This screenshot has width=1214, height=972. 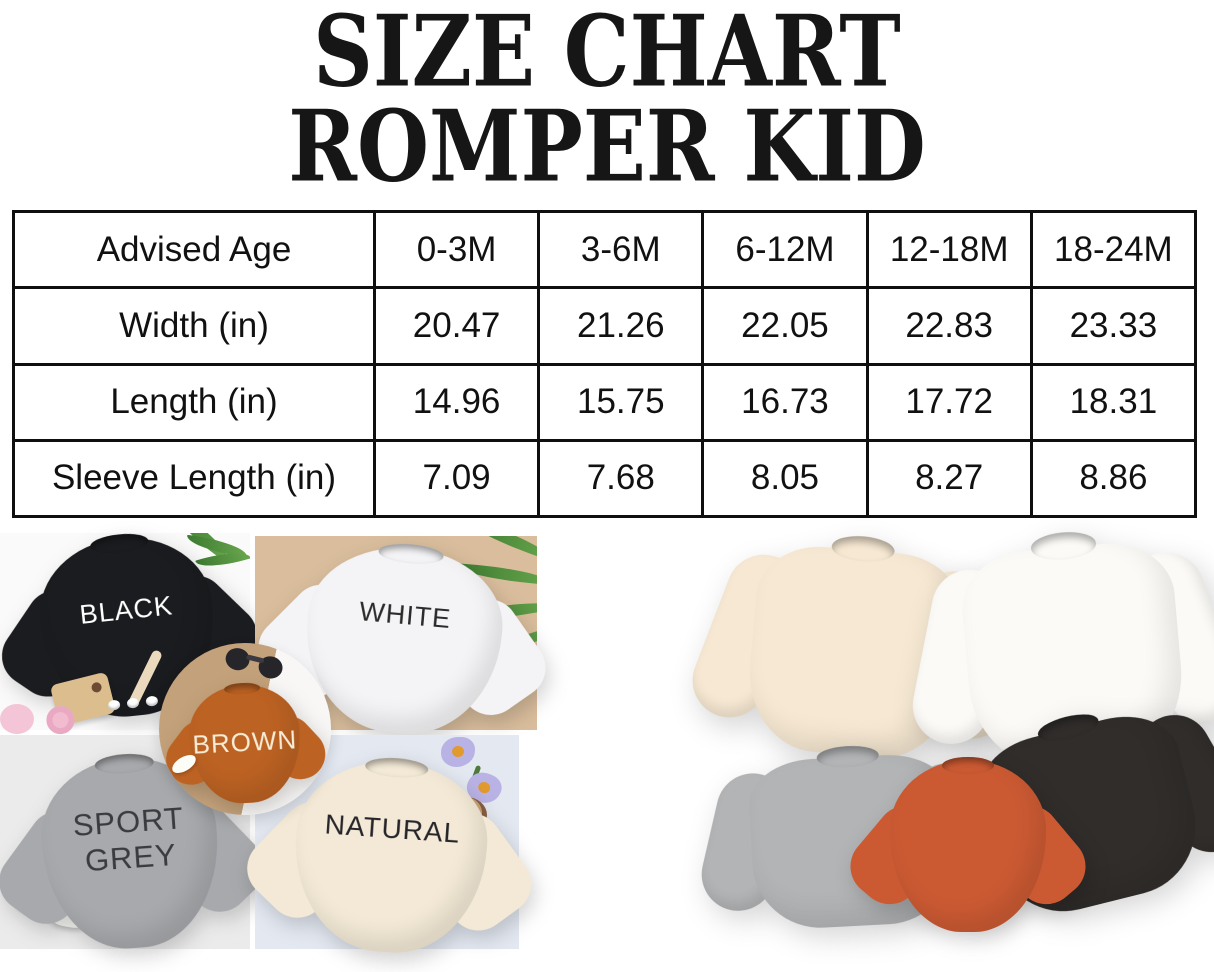 I want to click on row-label: Width (in), so click(x=194, y=326).